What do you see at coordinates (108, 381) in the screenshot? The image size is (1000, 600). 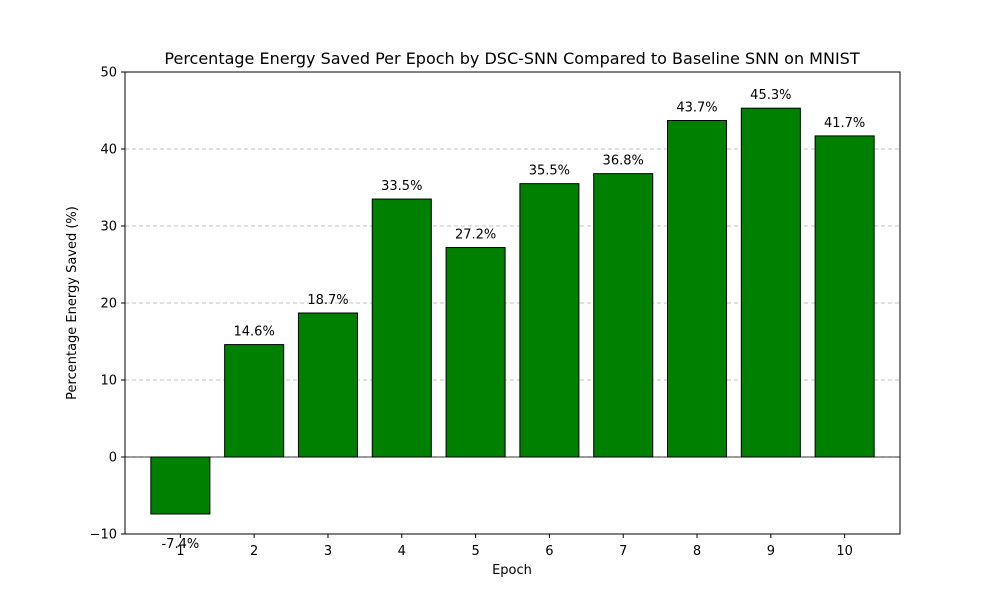 I see `y-tick-label: 10` at bounding box center [108, 381].